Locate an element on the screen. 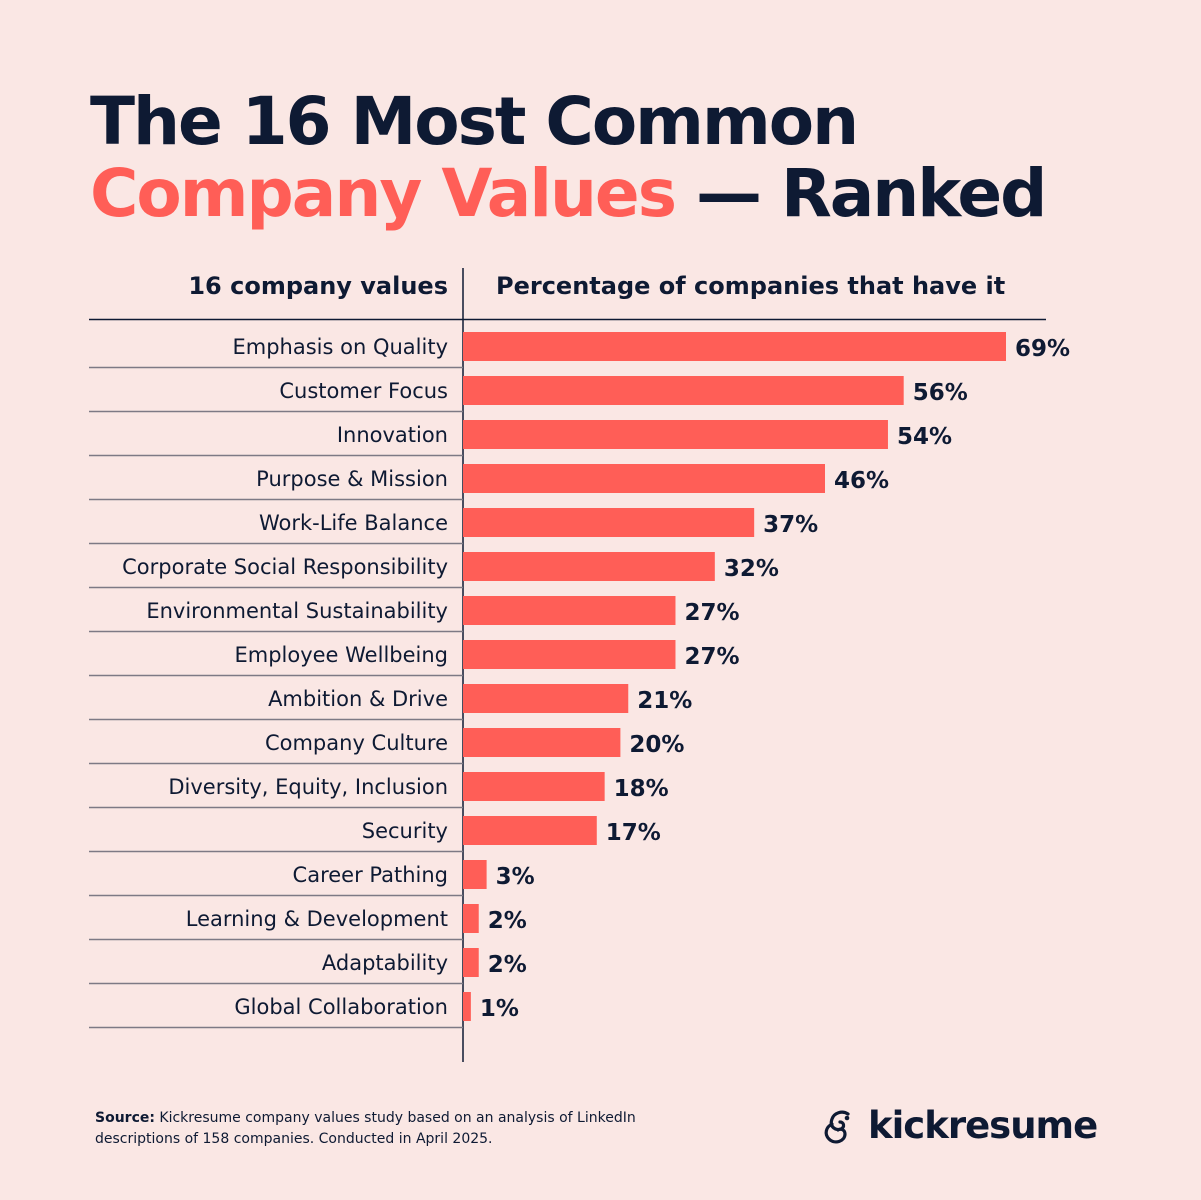 The height and width of the screenshot is (1200, 1201). category-column-header: 16 company values is located at coordinates (318, 286).